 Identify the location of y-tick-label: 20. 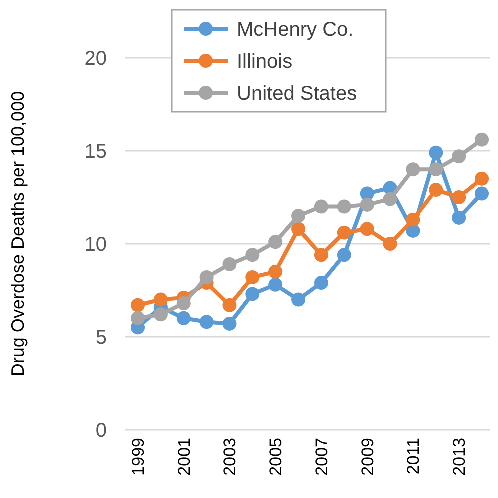
(95, 59).